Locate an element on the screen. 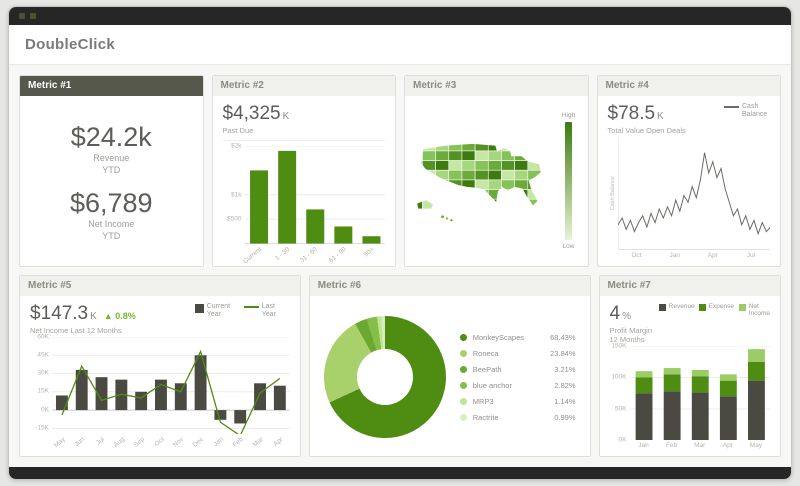 Image resolution: width=800 pixels, height=486 pixels. x-tick: Sep is located at coordinates (141, 443).